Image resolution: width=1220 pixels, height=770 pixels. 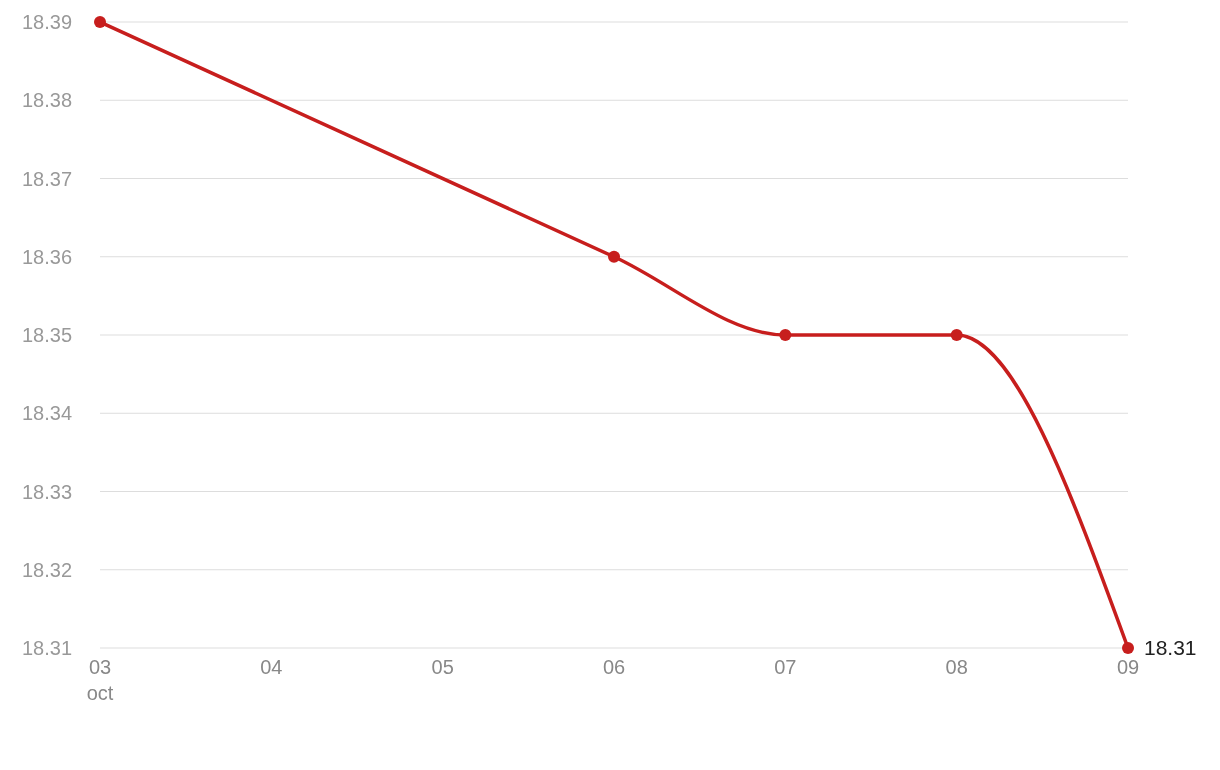 What do you see at coordinates (614, 667) in the screenshot?
I see `x-tick-label: 06` at bounding box center [614, 667].